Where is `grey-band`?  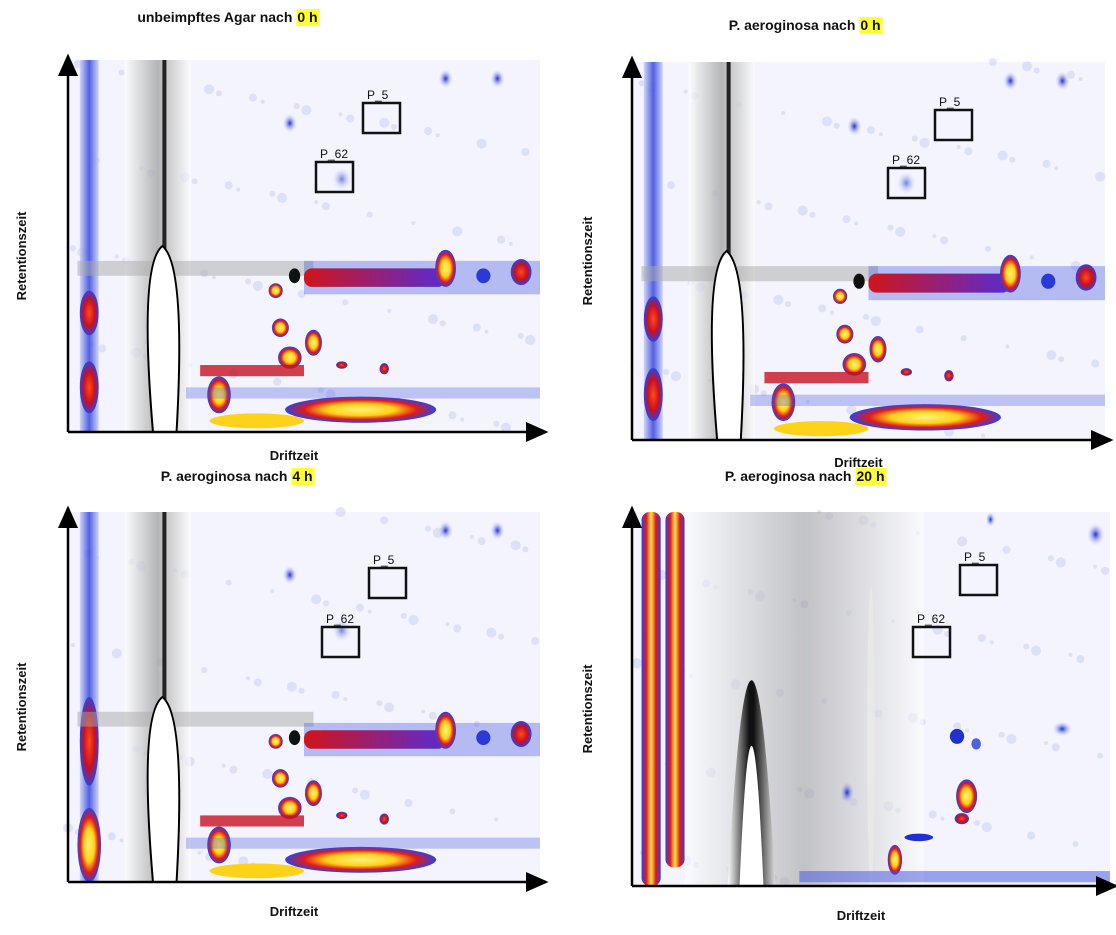 grey-band is located at coordinates (804, 699).